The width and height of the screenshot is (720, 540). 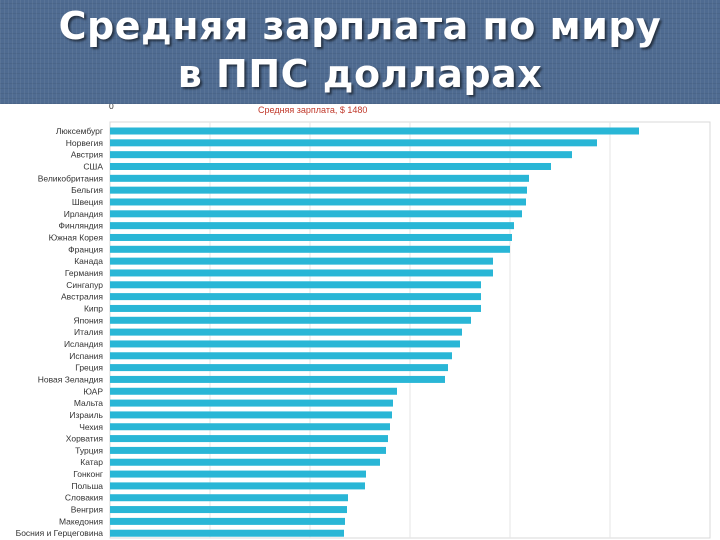 I want to click on category-label: Норвегия, so click(x=85, y=143).